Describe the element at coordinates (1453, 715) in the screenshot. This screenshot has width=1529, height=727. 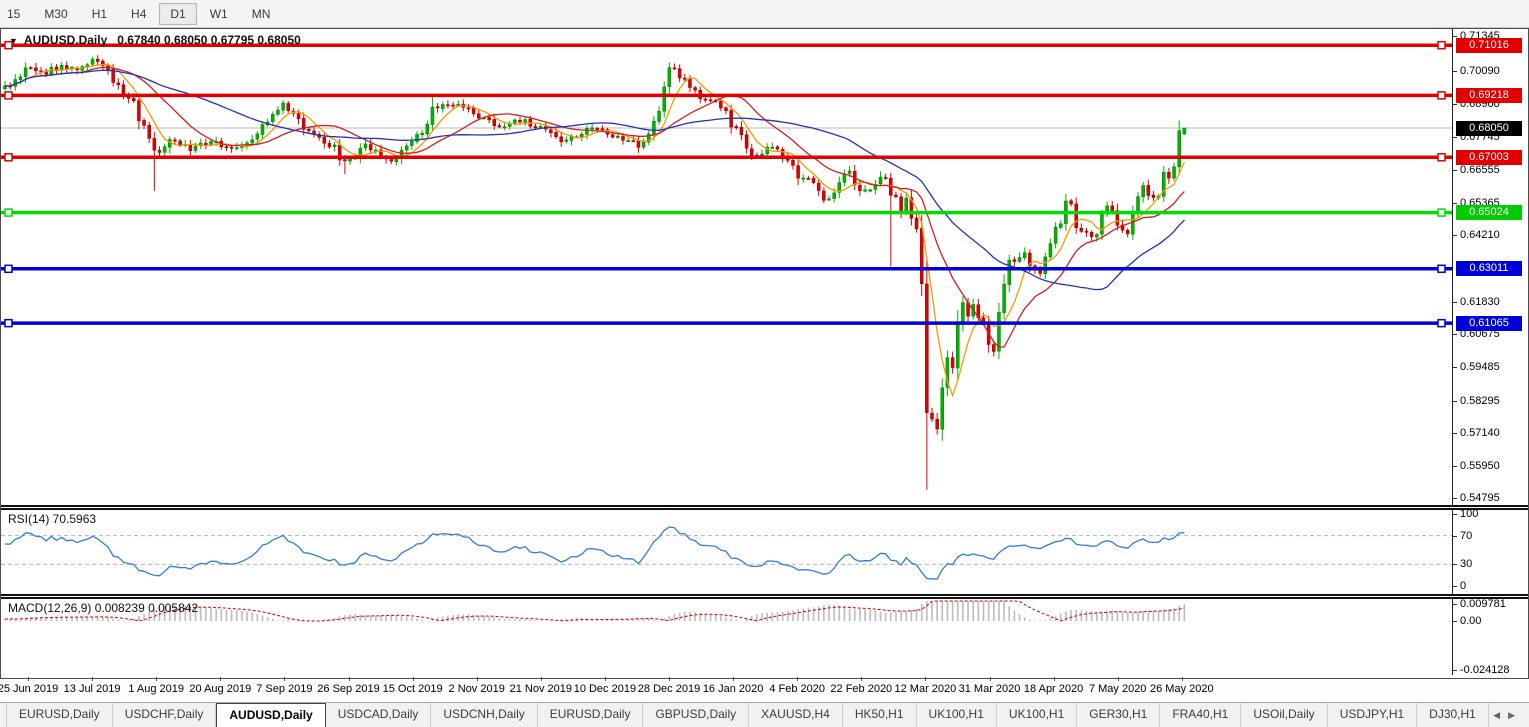
I see `symbol-tab-dj30-h1: DJ30,H1` at that location.